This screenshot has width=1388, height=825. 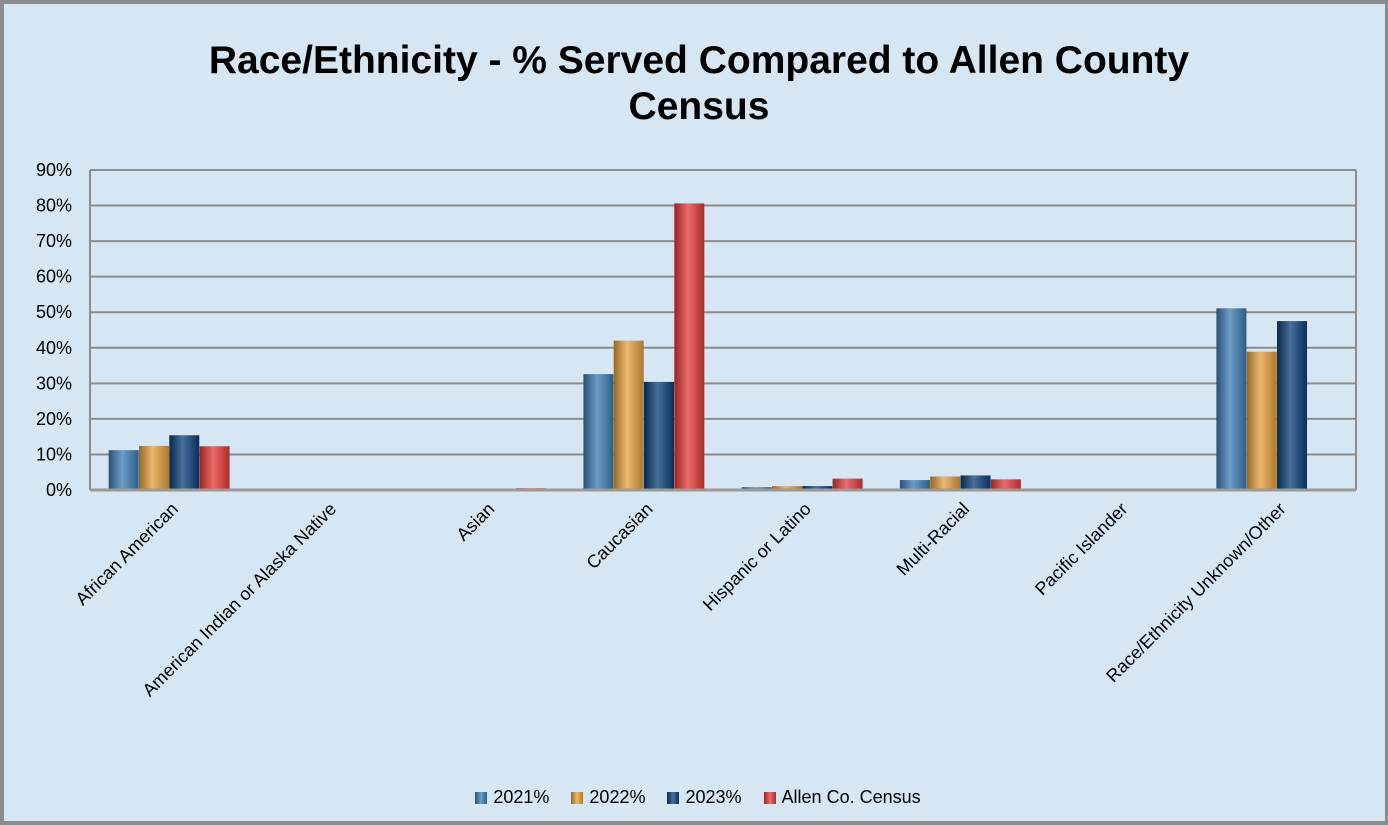 I want to click on legend-item: 2022%, so click(x=608, y=797).